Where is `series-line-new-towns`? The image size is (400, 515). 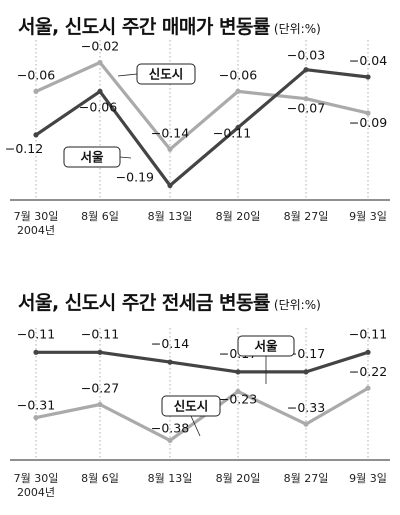 series-line-new-towns is located at coordinates (202, 105).